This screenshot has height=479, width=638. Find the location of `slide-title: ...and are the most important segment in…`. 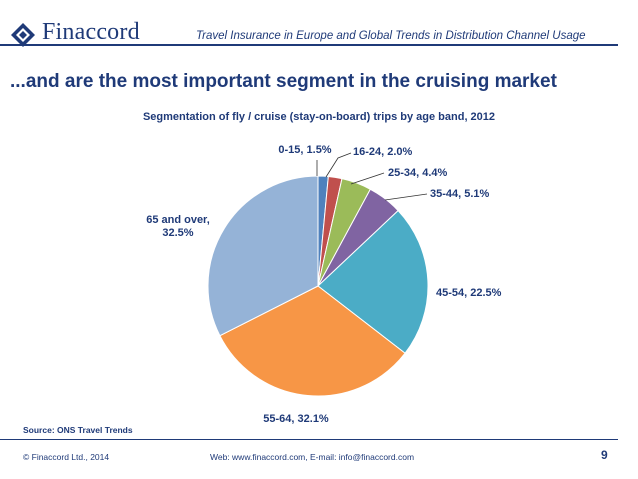

slide-title: ...and are the most important segment in… is located at coordinates (283, 81).